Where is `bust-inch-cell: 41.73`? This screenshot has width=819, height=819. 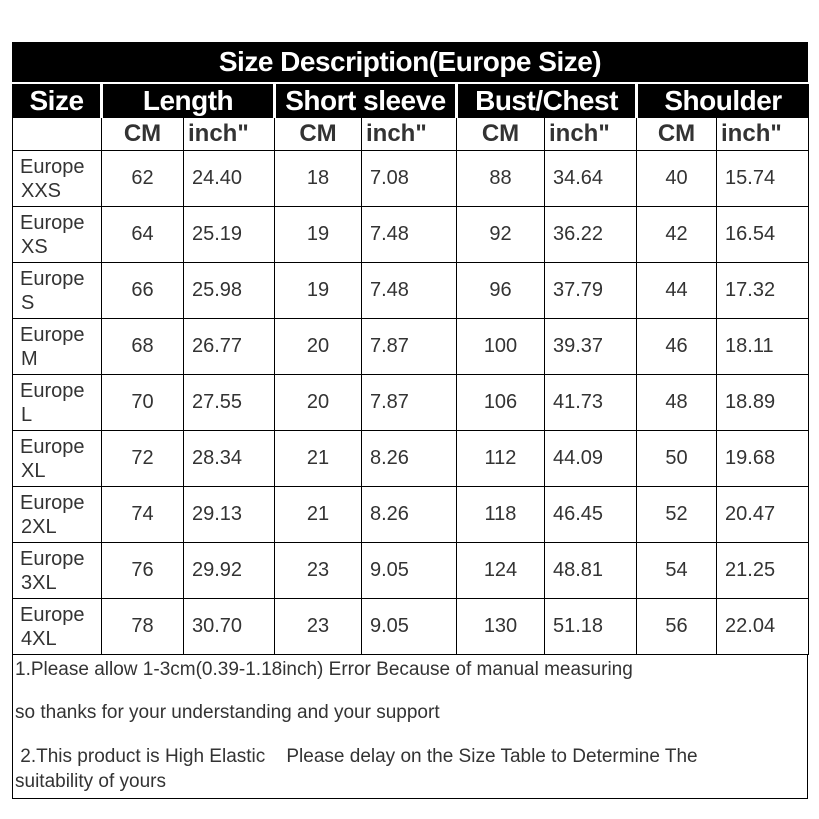
bust-inch-cell: 41.73 is located at coordinates (590, 402).